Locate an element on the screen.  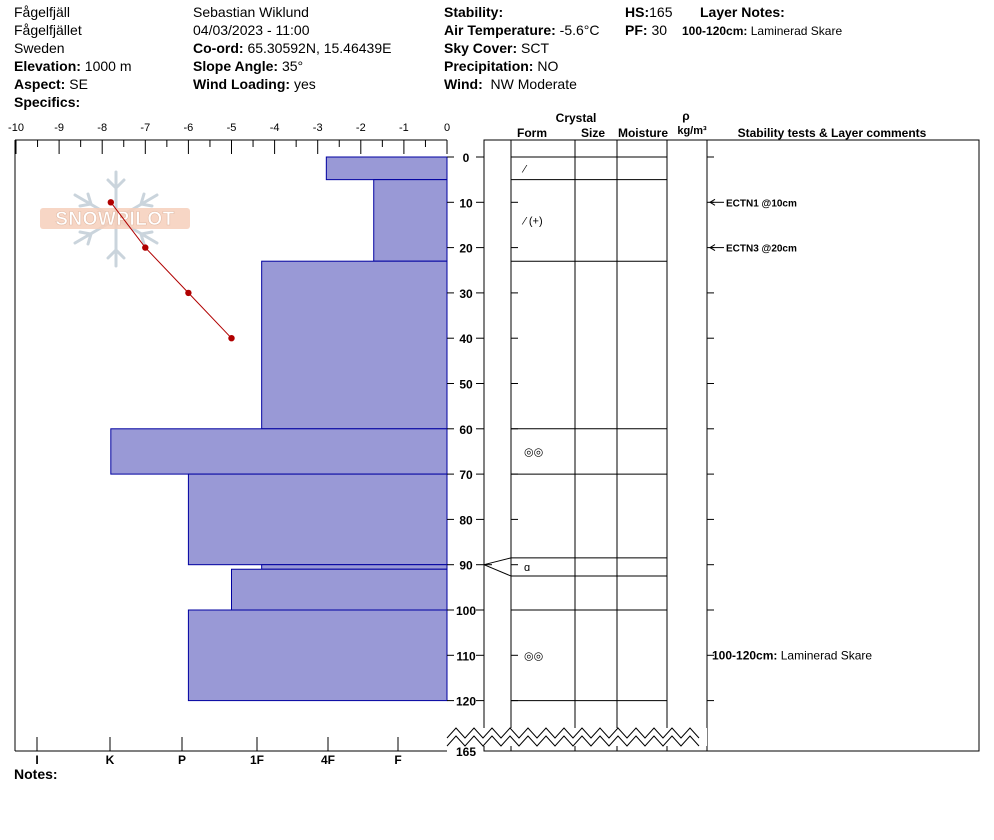
specifics-label: Specifics: is located at coordinates (47, 102).